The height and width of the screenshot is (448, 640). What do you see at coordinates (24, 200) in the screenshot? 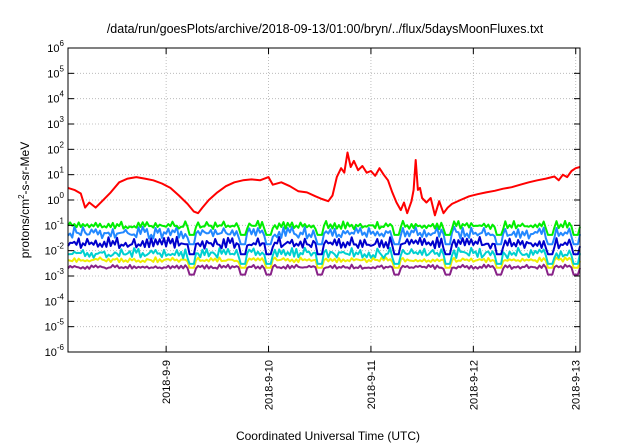
I see `y-axis-label: protons/cm2-s-sr-MeV` at bounding box center [24, 200].